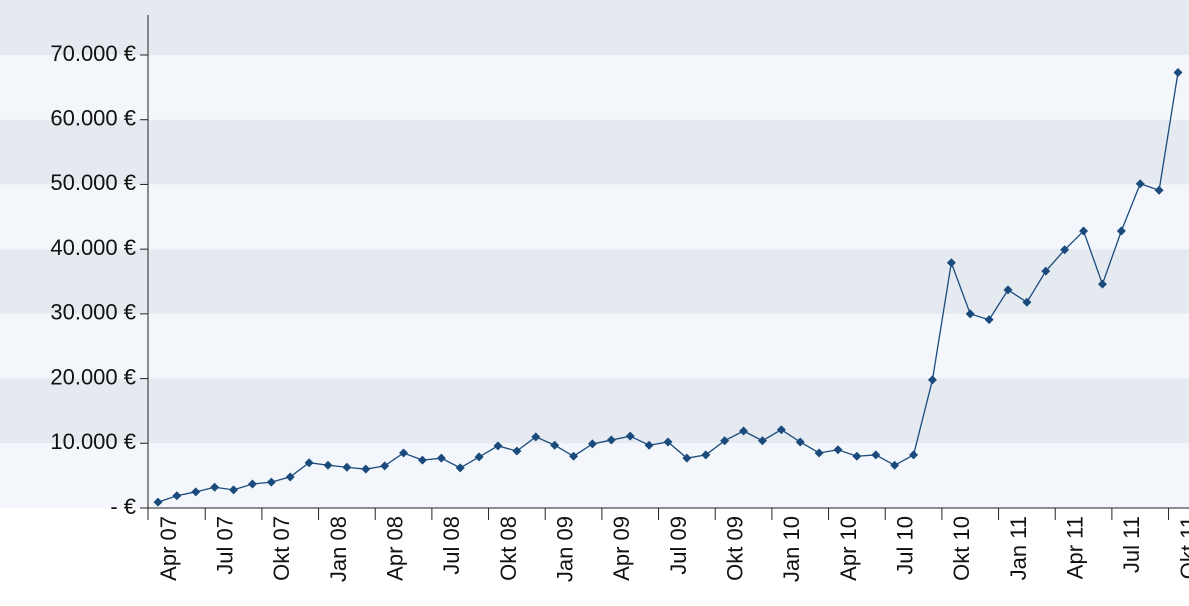 This screenshot has width=1189, height=606. Describe the element at coordinates (1131, 544) in the screenshot. I see `x-tick-label: Jul 11` at that location.